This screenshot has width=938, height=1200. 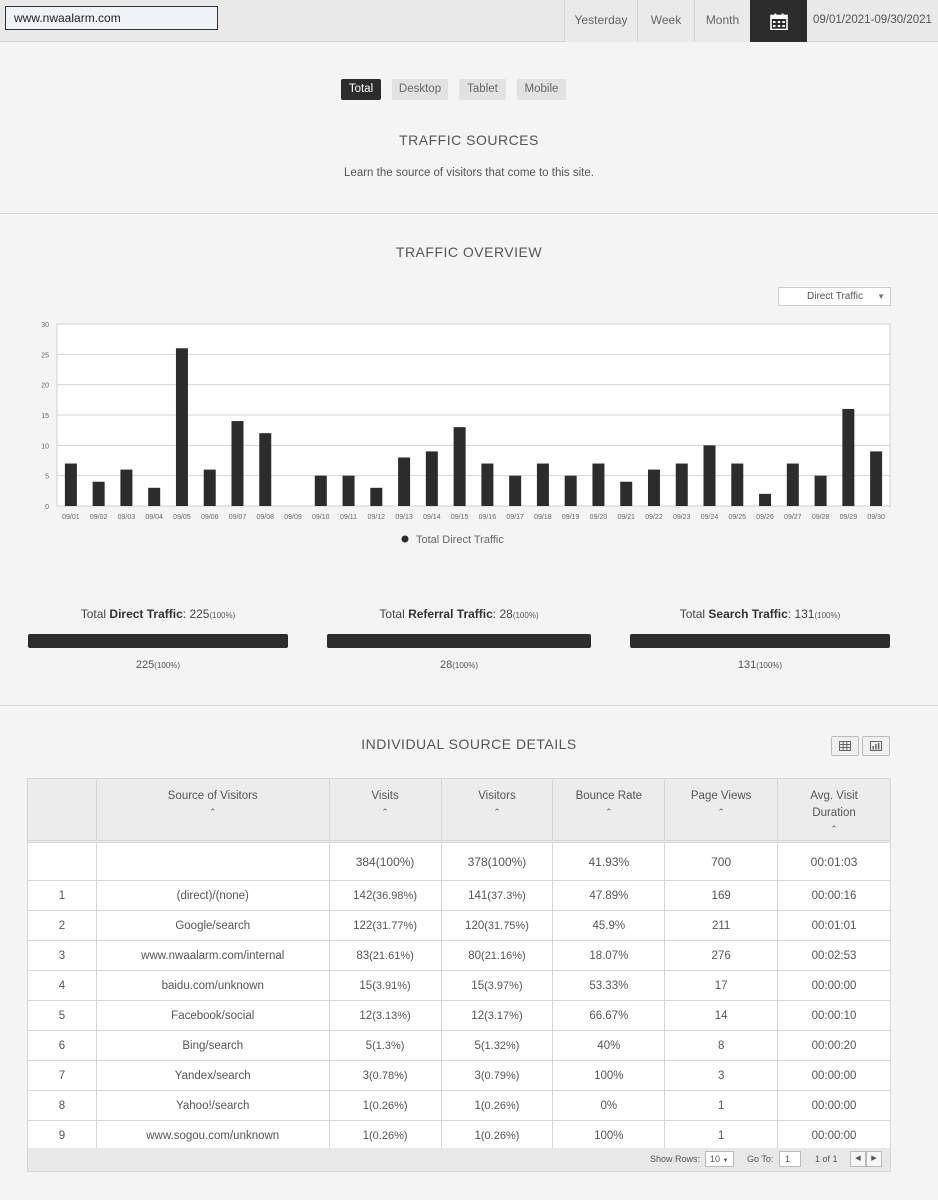 I want to click on next-page-button: ▶, so click(x=874, y=1159).